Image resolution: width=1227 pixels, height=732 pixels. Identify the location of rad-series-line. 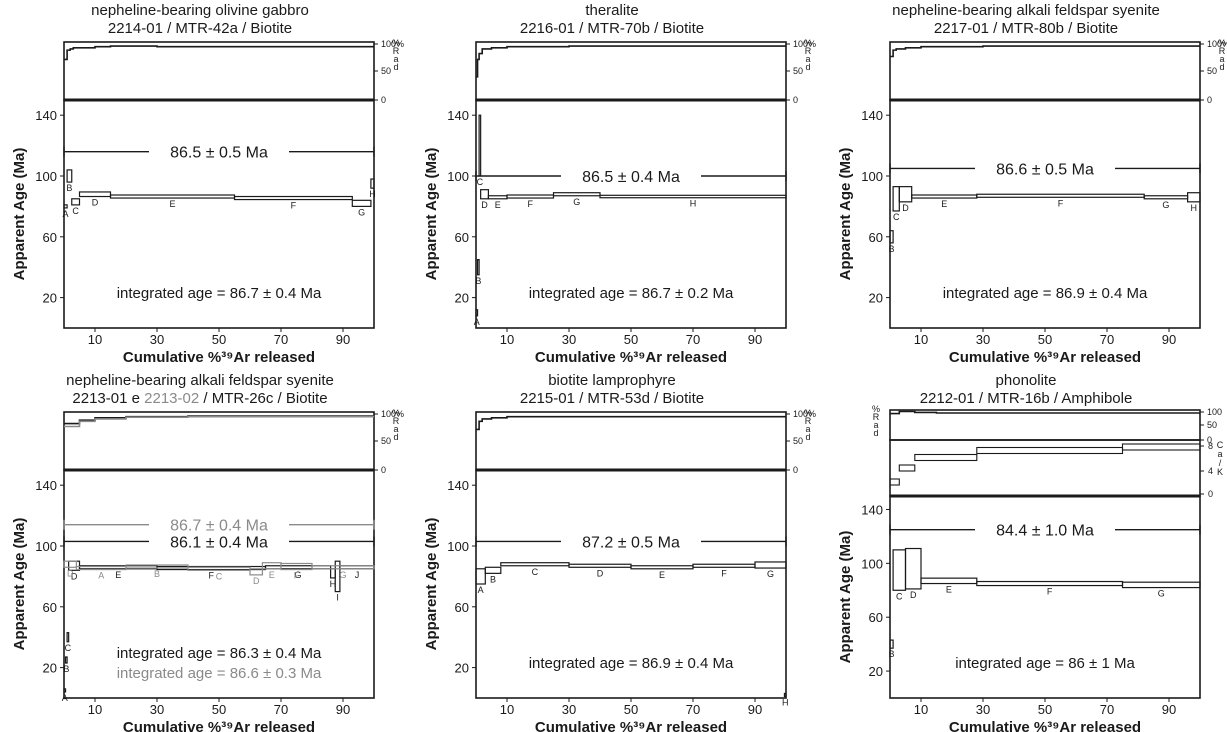
(219, 53).